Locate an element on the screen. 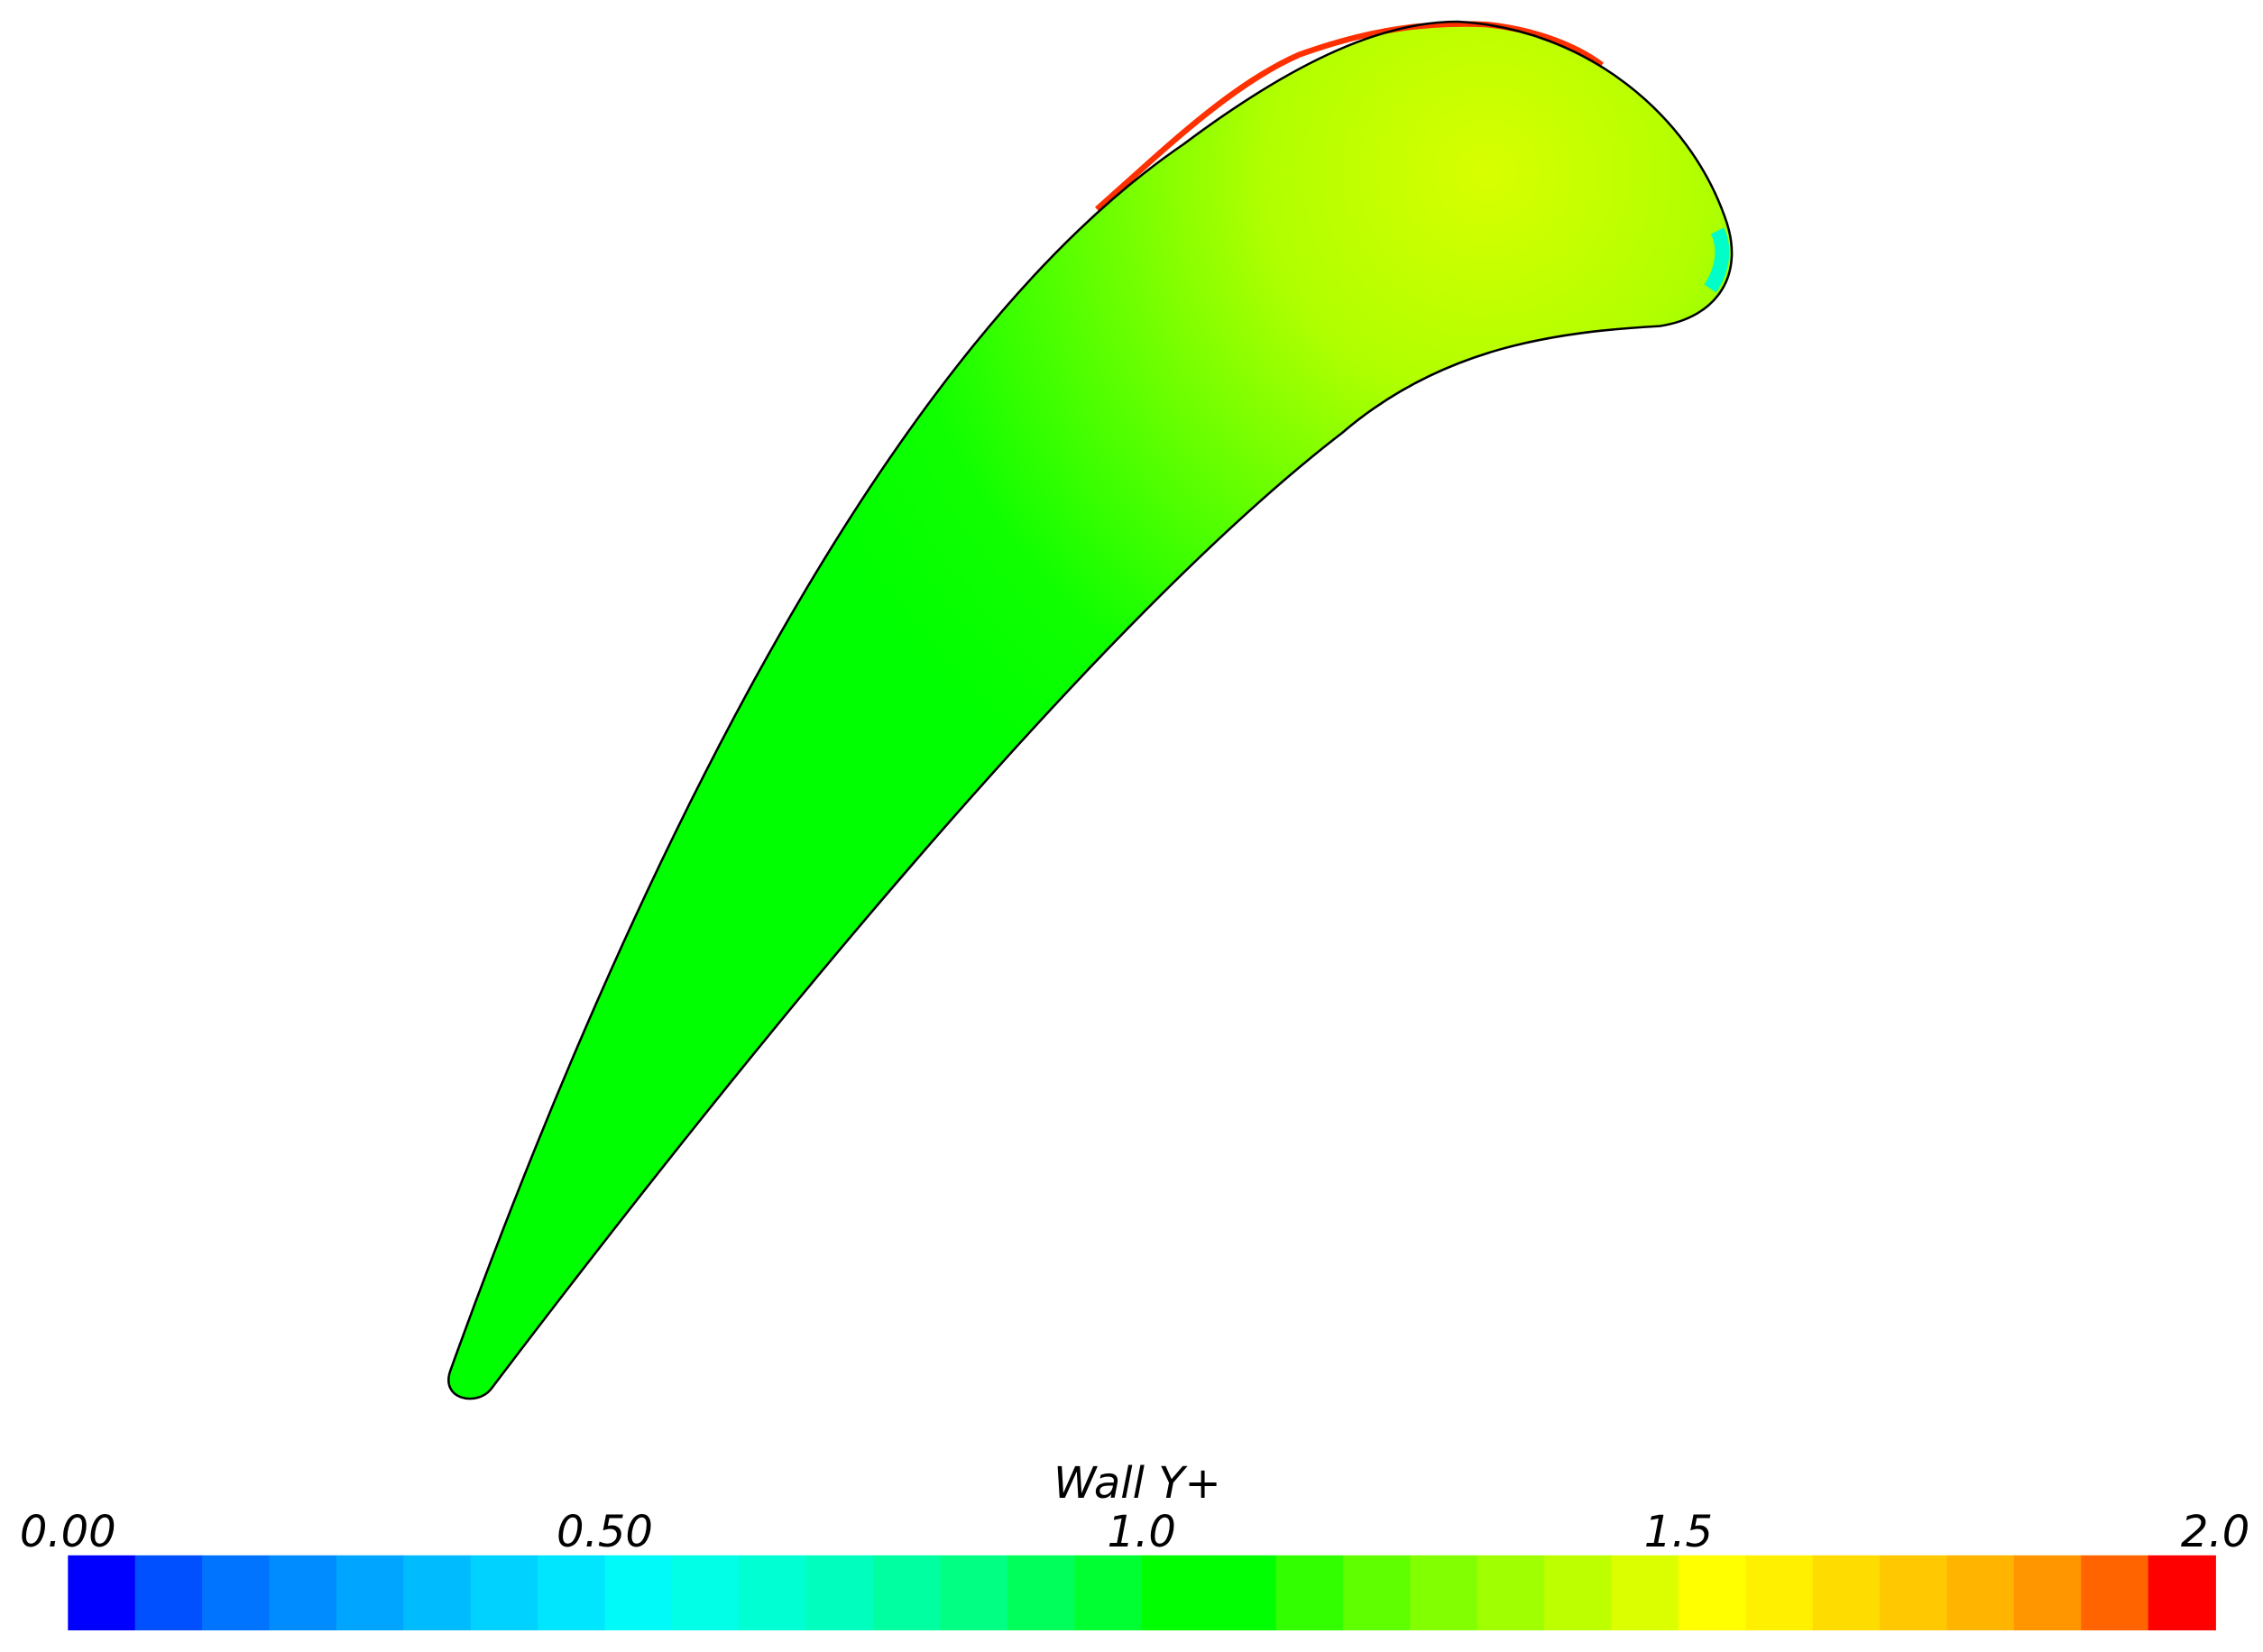 The width and height of the screenshot is (2263, 1652). colorbar: 0.00 0.50 1.0 1.5 2.0 is located at coordinates (1134, 1568).